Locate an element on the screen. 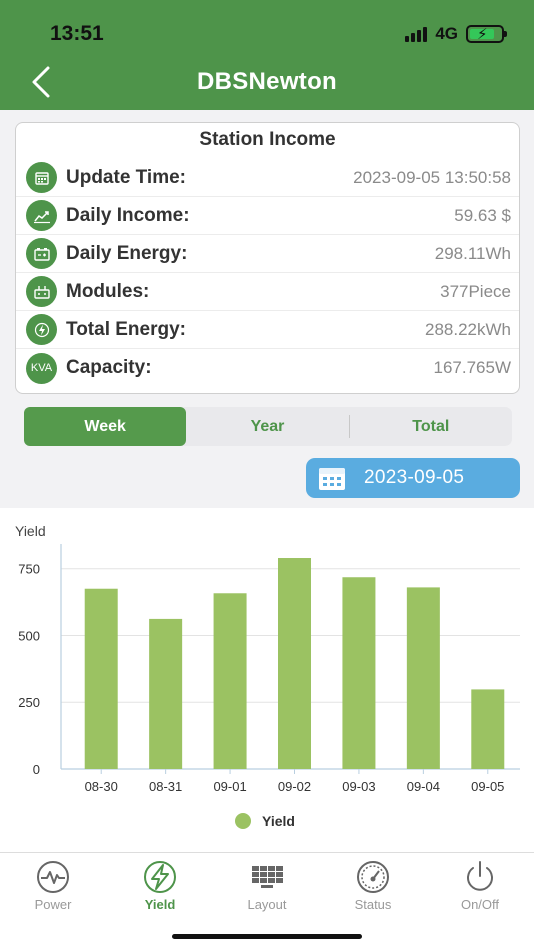 The width and height of the screenshot is (534, 950). x-tick-label: 09-01 is located at coordinates (229, 786).